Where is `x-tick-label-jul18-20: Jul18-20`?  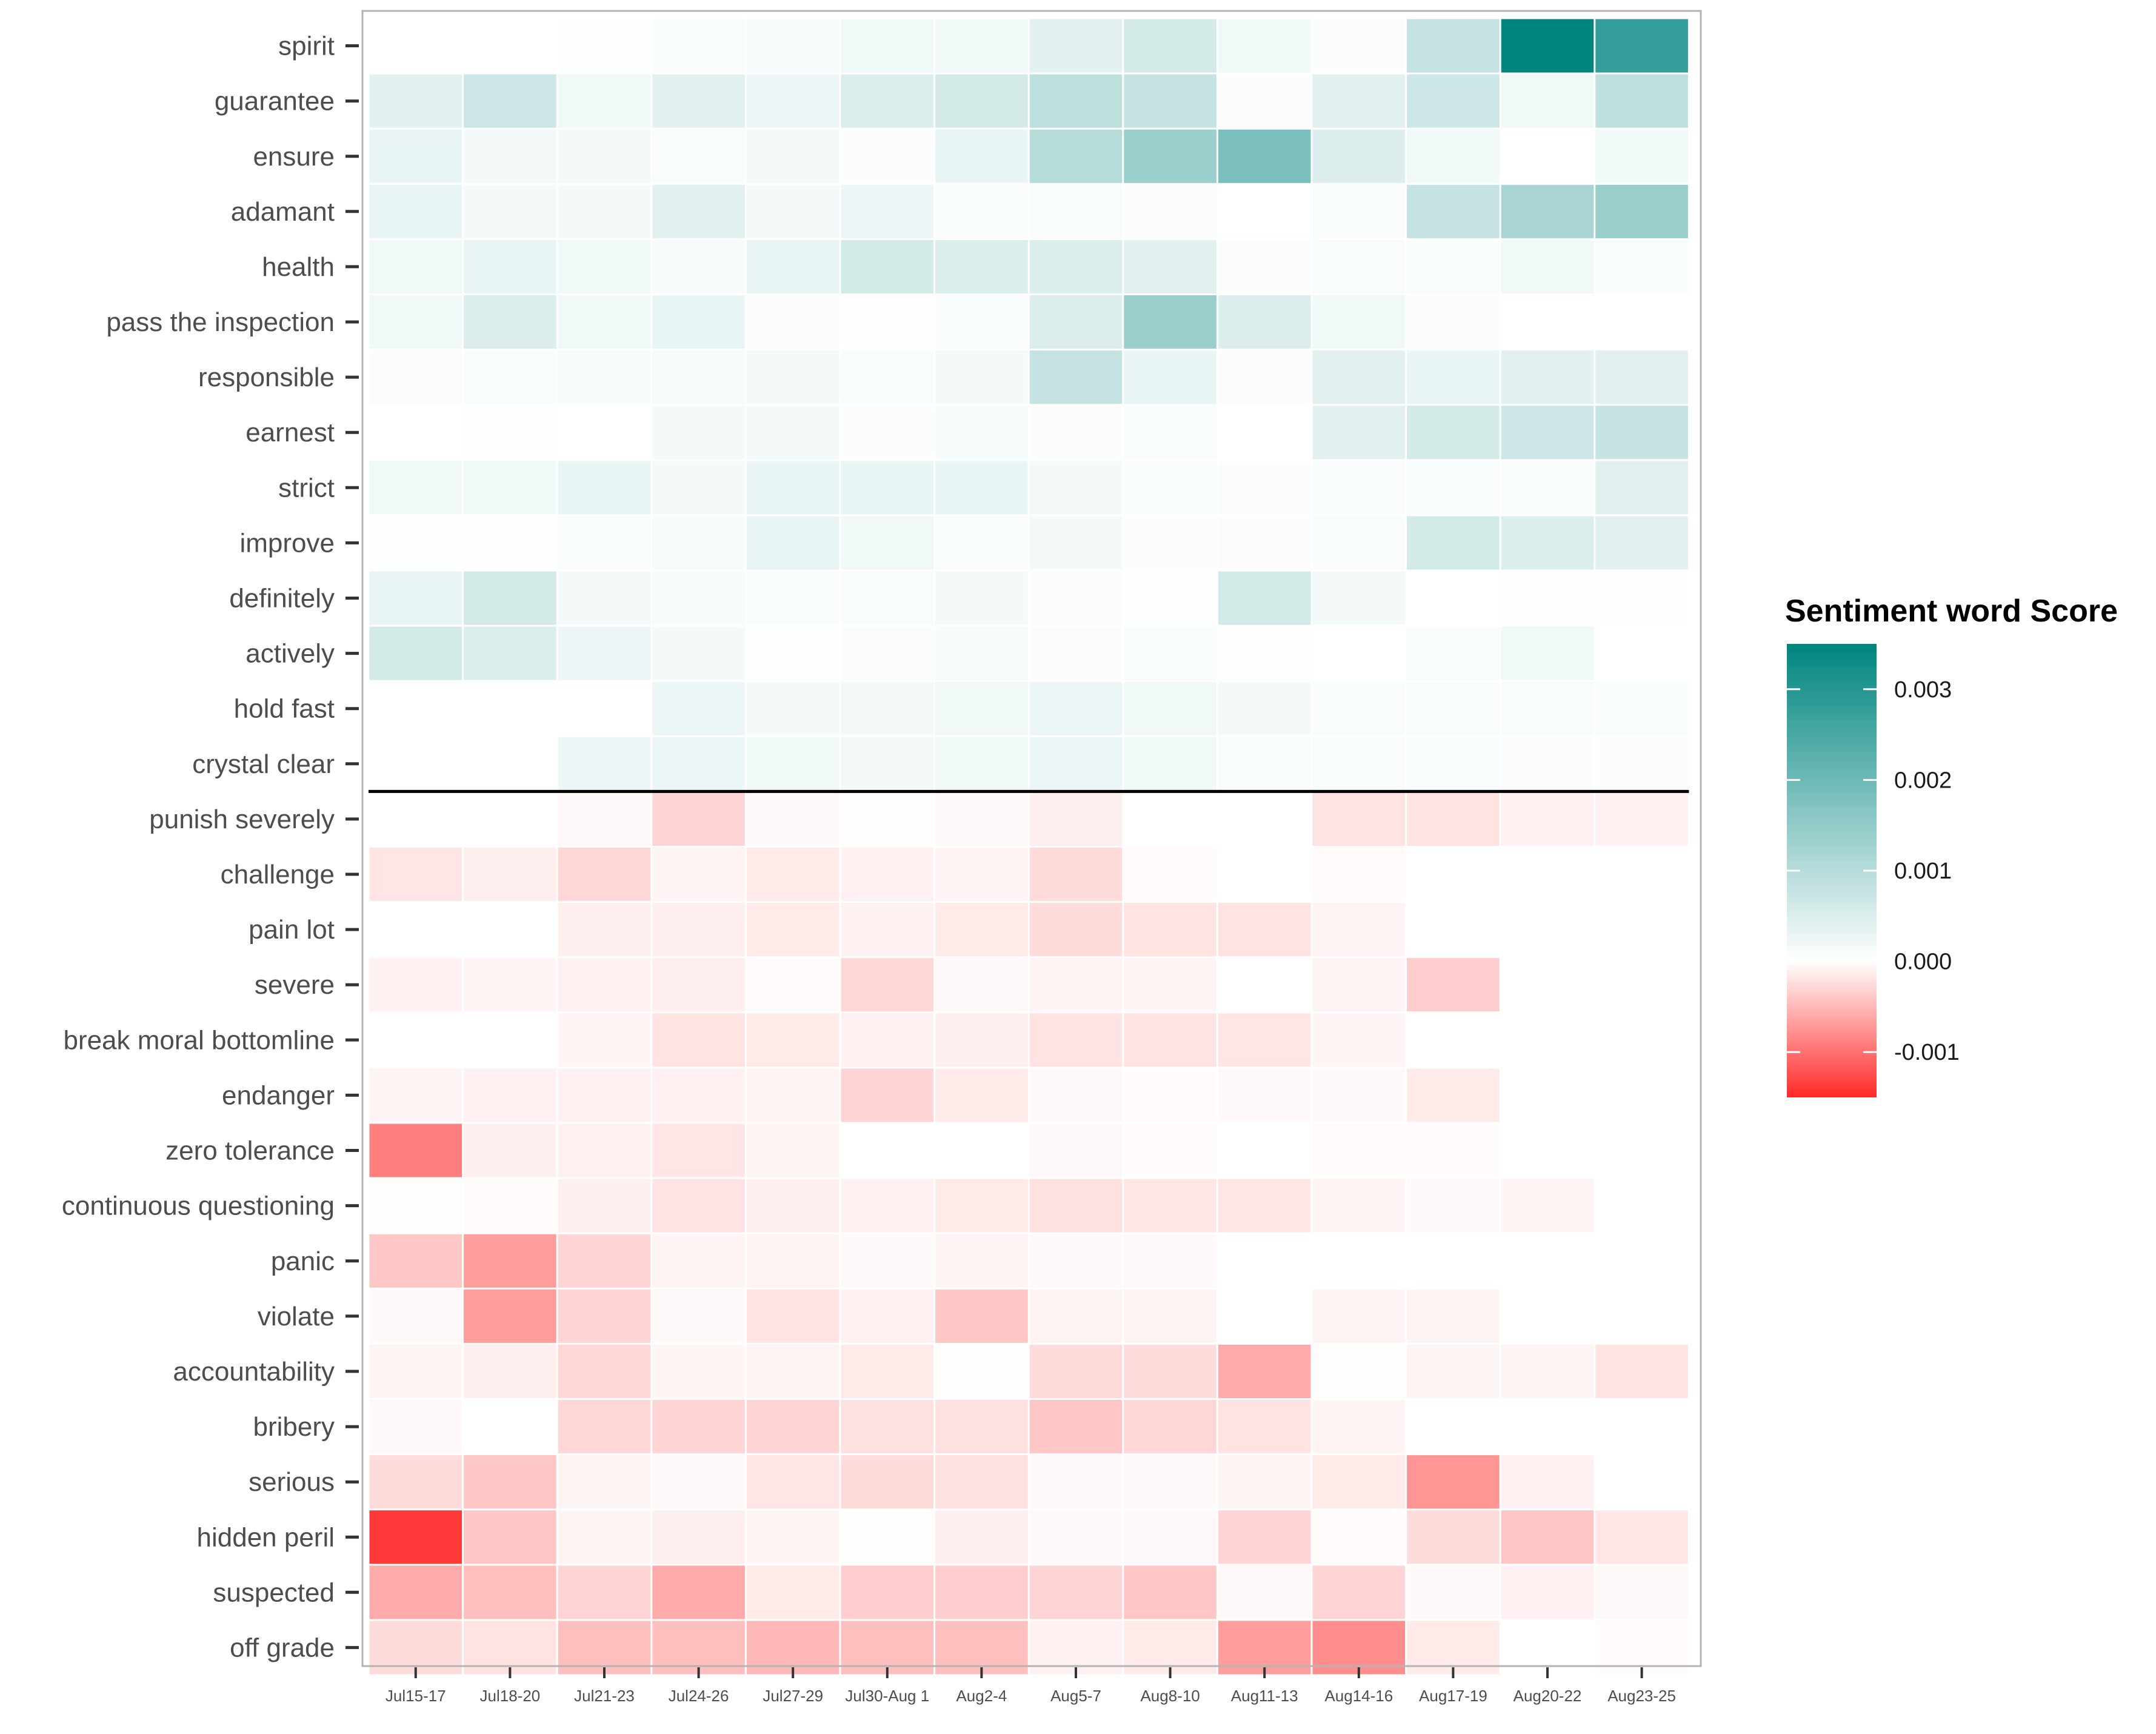
x-tick-label-jul18-20: Jul18-20 is located at coordinates (510, 1696).